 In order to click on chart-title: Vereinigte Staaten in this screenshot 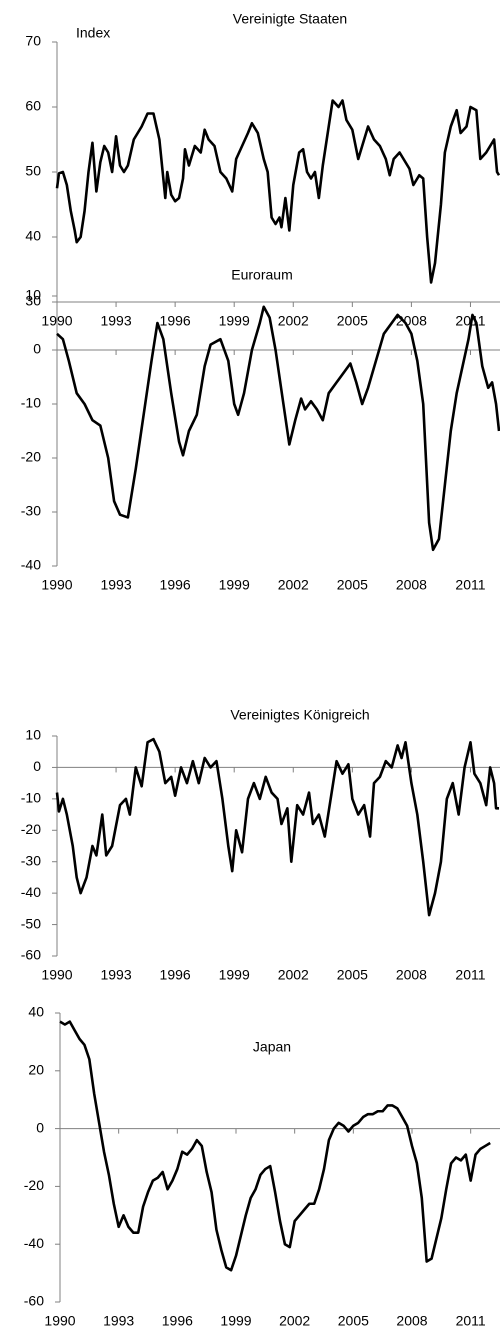, I will do `click(290, 19)`.